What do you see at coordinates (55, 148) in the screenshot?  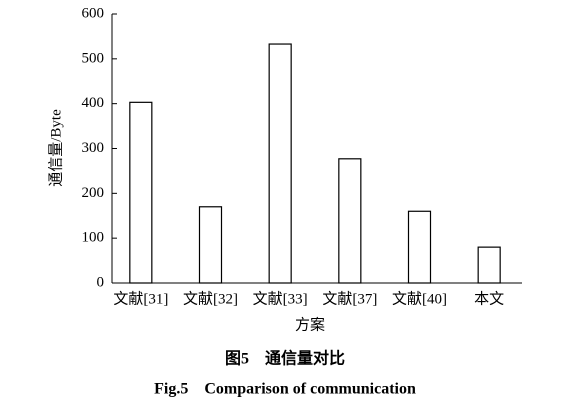 I see `y-axis-label: 通信量/Byte` at bounding box center [55, 148].